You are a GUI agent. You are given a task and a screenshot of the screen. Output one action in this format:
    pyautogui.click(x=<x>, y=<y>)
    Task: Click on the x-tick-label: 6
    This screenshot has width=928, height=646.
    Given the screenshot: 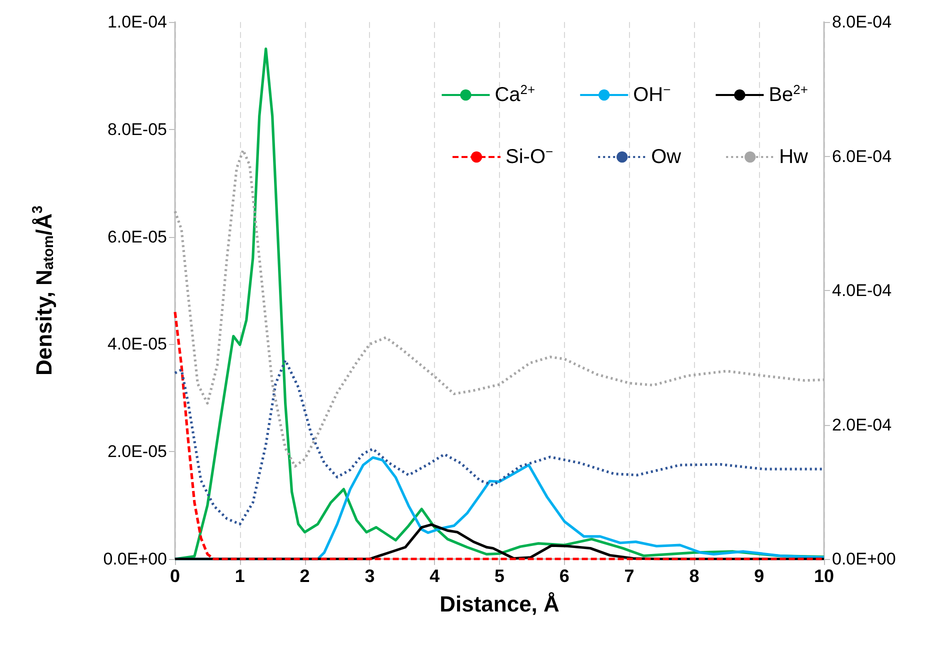 What is the action you would take?
    pyautogui.click(x=564, y=576)
    